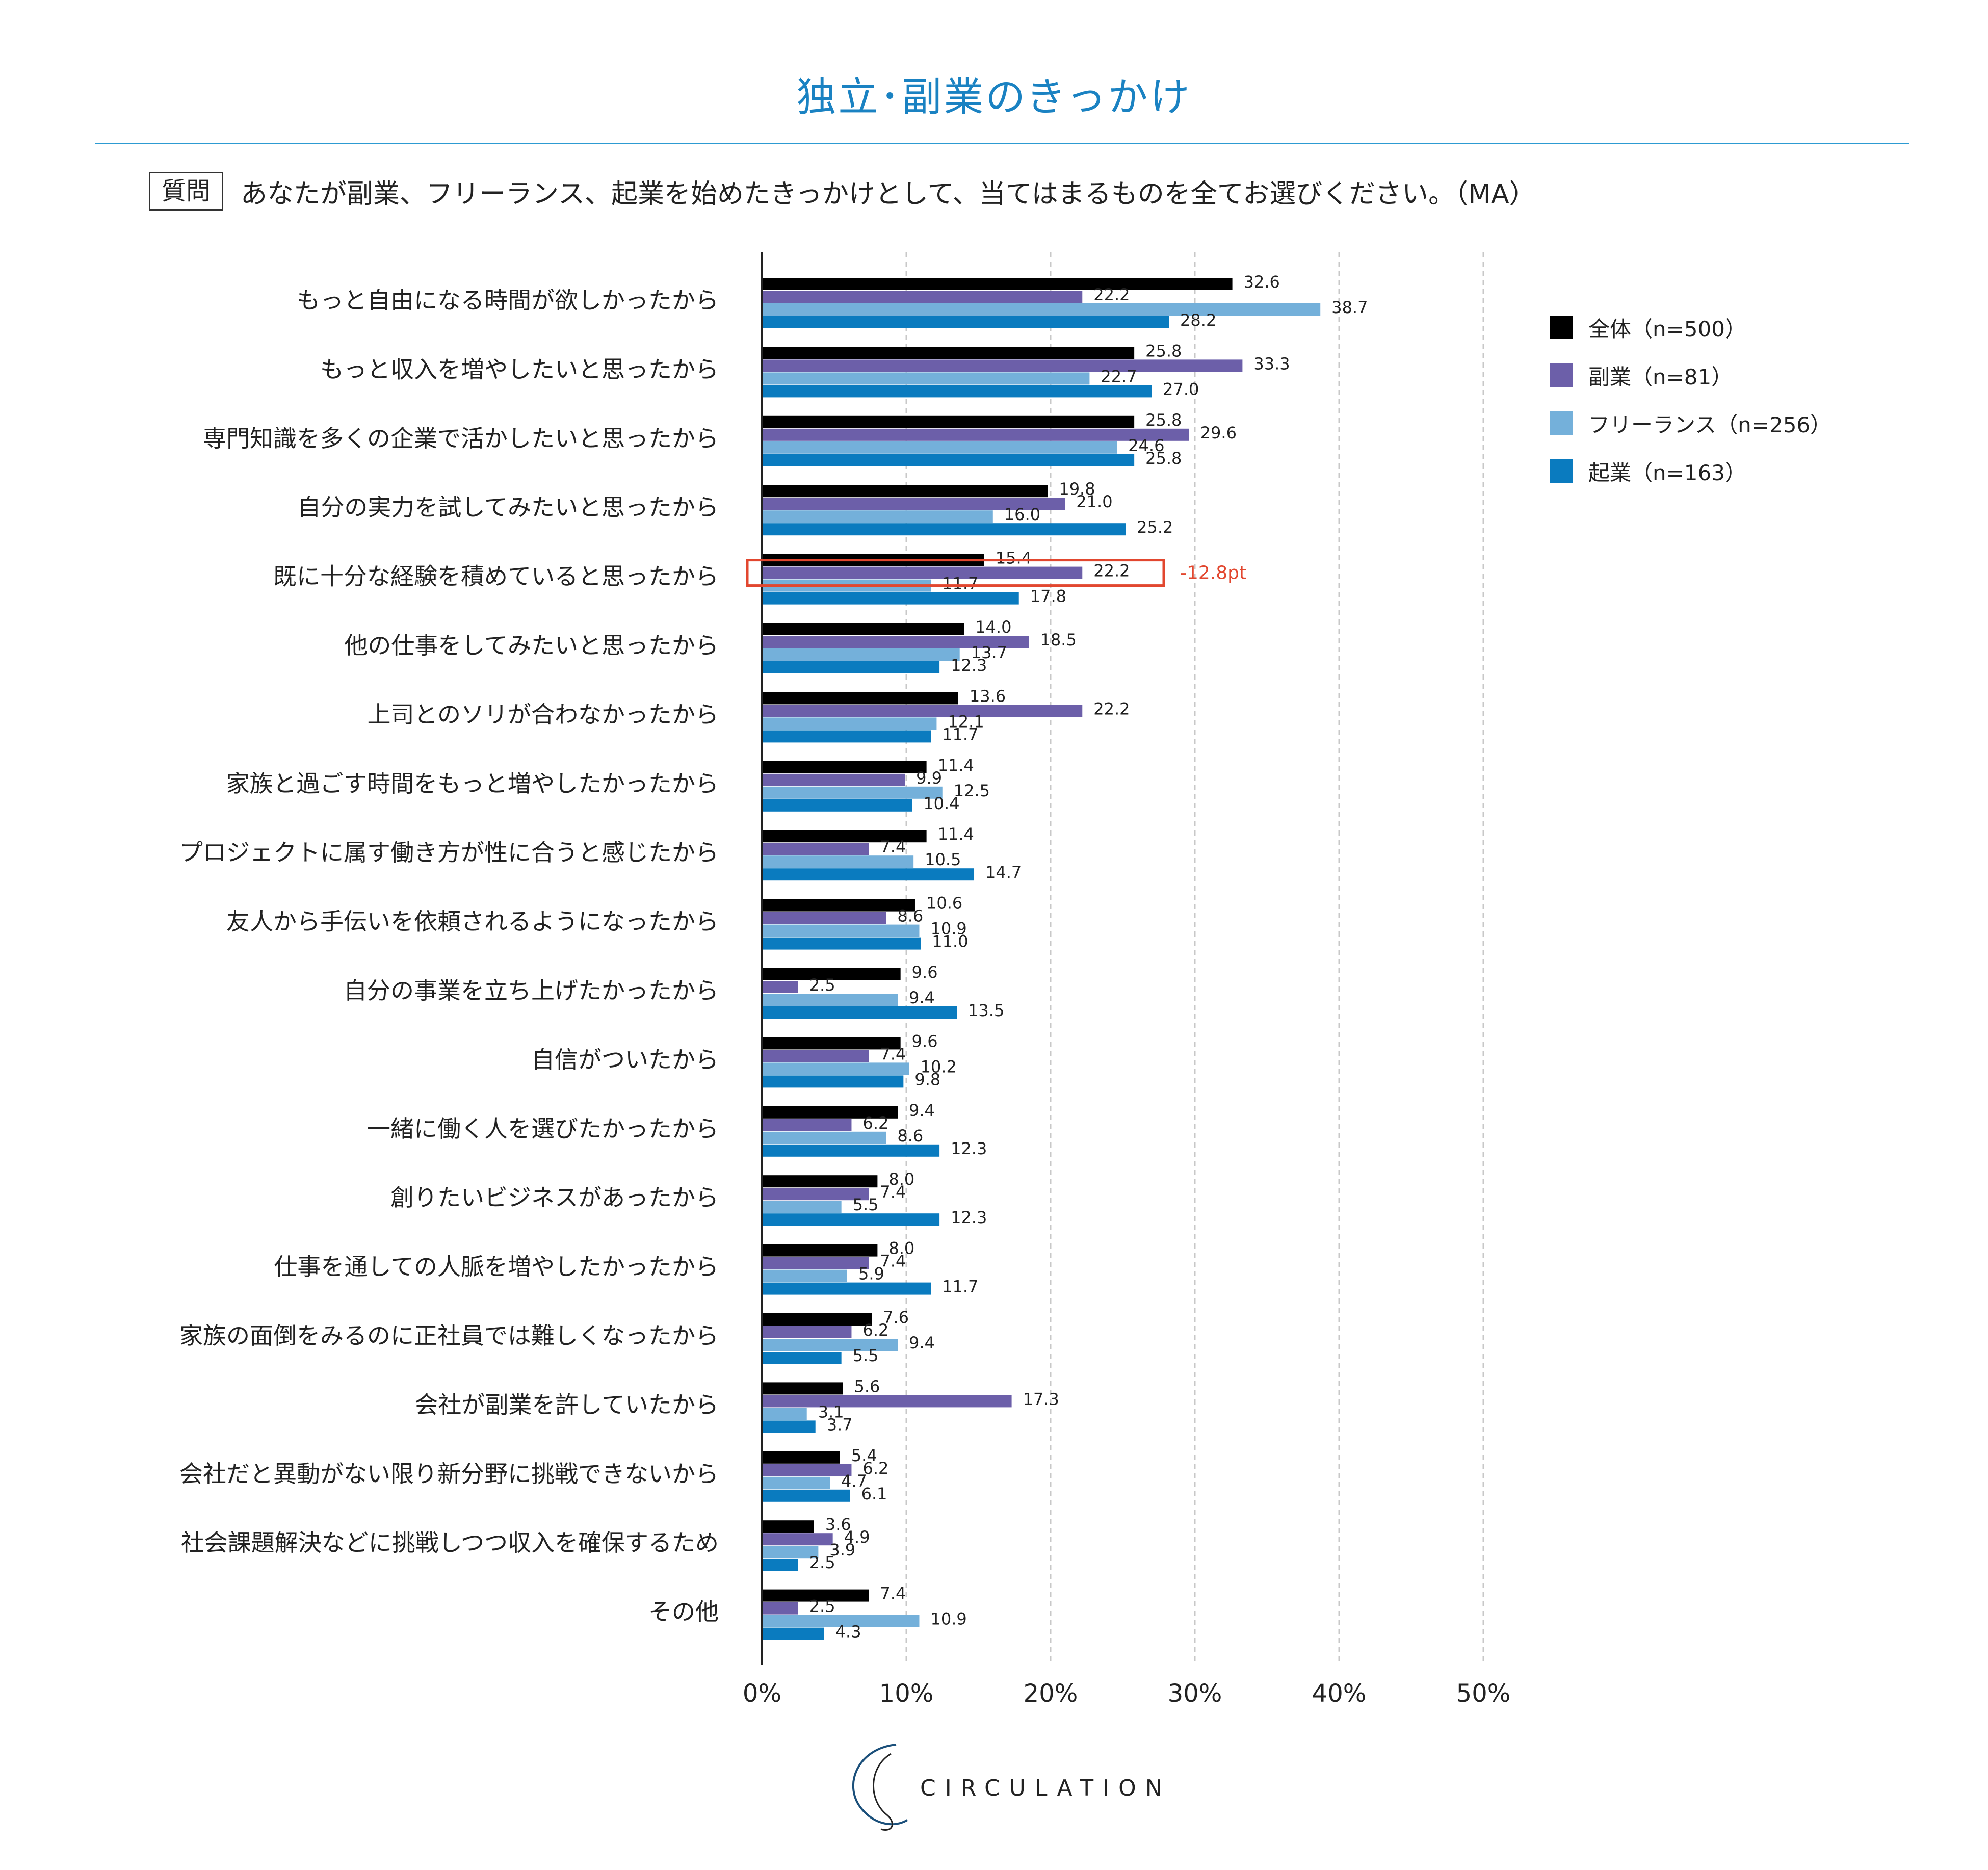  What do you see at coordinates (1119, 376) in the screenshot?
I see `value-label: 22.7` at bounding box center [1119, 376].